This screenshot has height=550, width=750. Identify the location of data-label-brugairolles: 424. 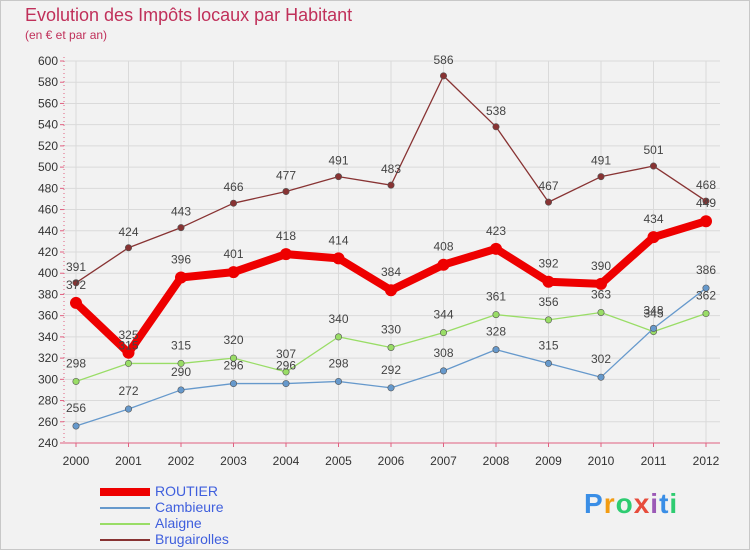
(128, 232).